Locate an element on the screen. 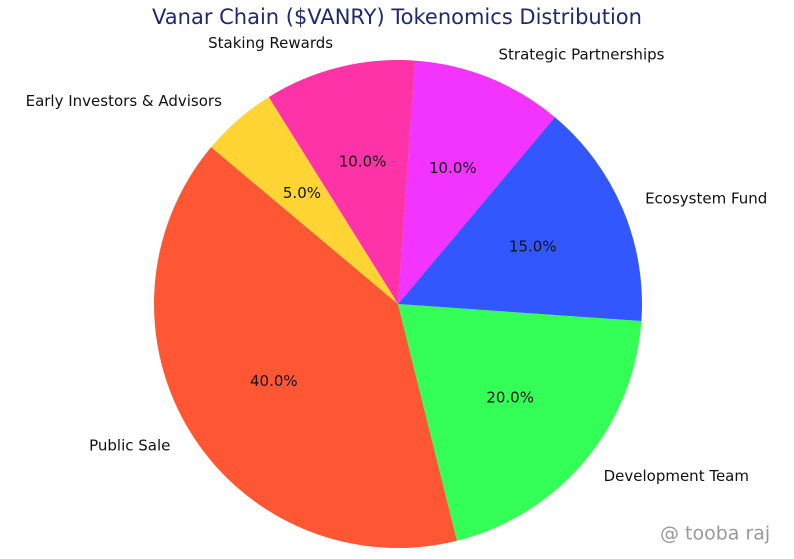 This screenshot has width=794, height=559. slice-label: Strategic Partnerships is located at coordinates (582, 55).